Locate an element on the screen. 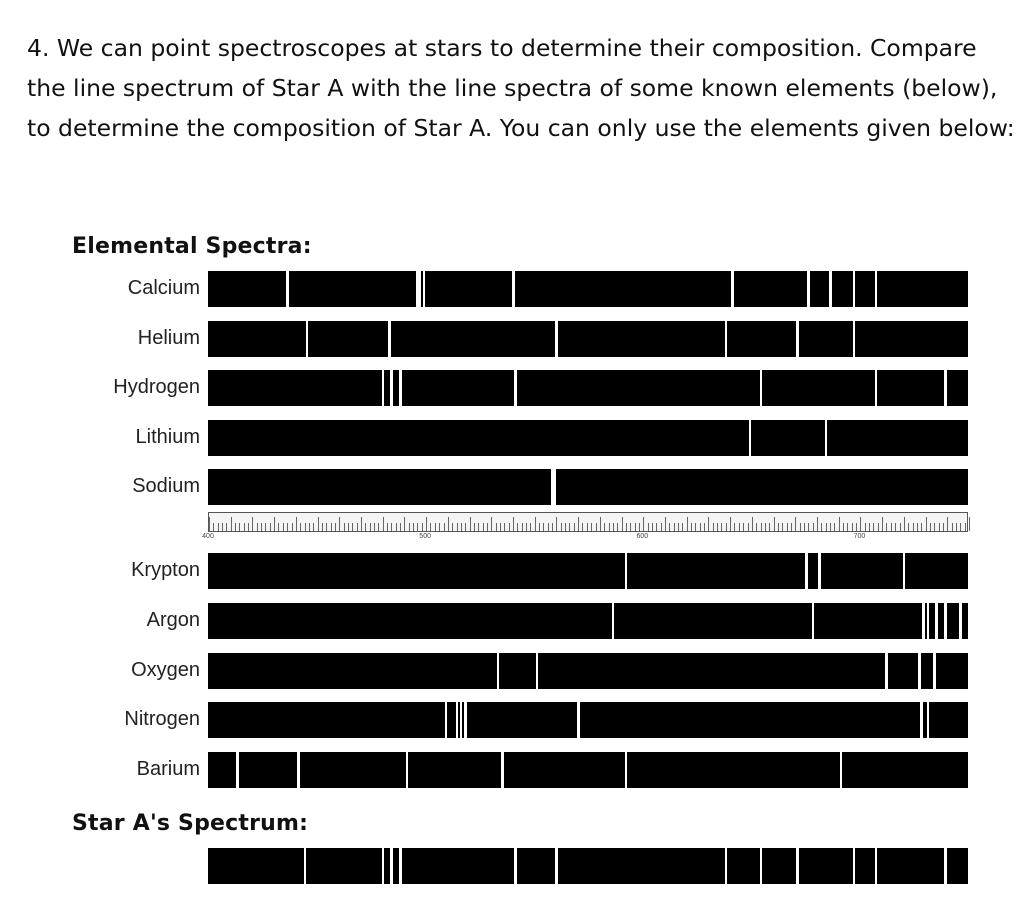  ruler-label: 700 is located at coordinates (859, 536).